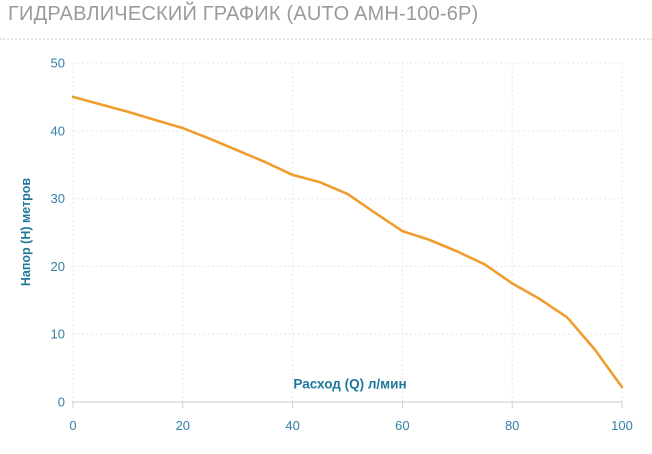 This screenshot has width=652, height=454. Describe the element at coordinates (622, 425) in the screenshot. I see `x-tick-label: 100` at that location.